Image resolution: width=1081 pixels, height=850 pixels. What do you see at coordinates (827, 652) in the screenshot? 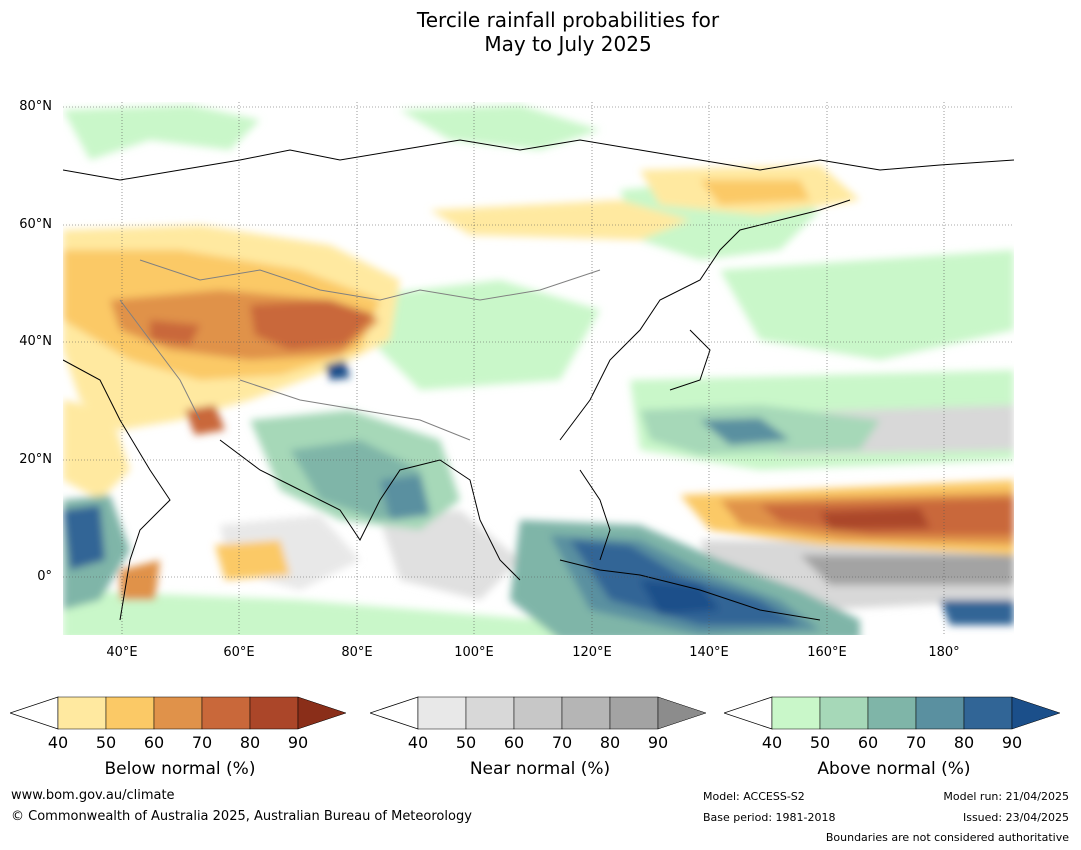
I see `lon-label-160e: 160°E` at bounding box center [827, 652].